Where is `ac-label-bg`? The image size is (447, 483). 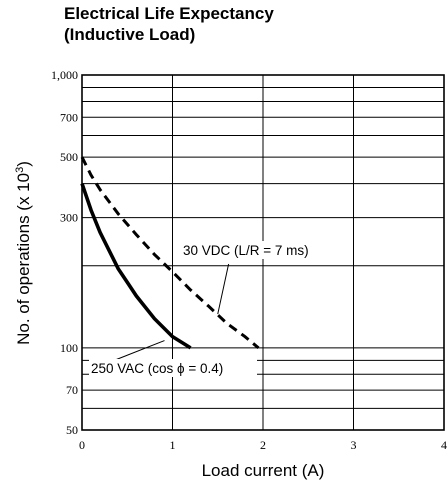
ac-label-bg is located at coordinates (173, 368).